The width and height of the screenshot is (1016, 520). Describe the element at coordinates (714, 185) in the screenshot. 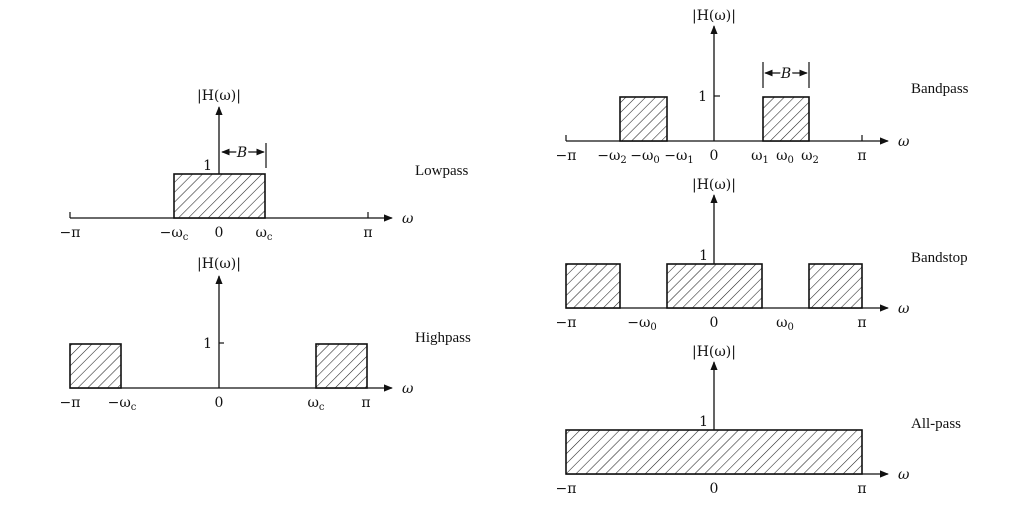

I see `bandstop-magnitude-label: |H(ω)|` at that location.